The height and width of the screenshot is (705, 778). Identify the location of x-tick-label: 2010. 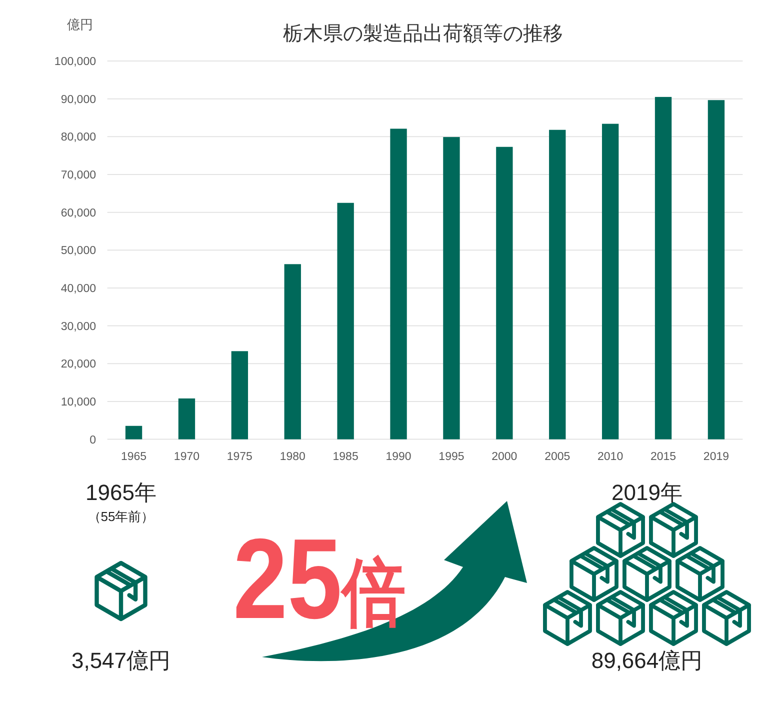
(611, 457).